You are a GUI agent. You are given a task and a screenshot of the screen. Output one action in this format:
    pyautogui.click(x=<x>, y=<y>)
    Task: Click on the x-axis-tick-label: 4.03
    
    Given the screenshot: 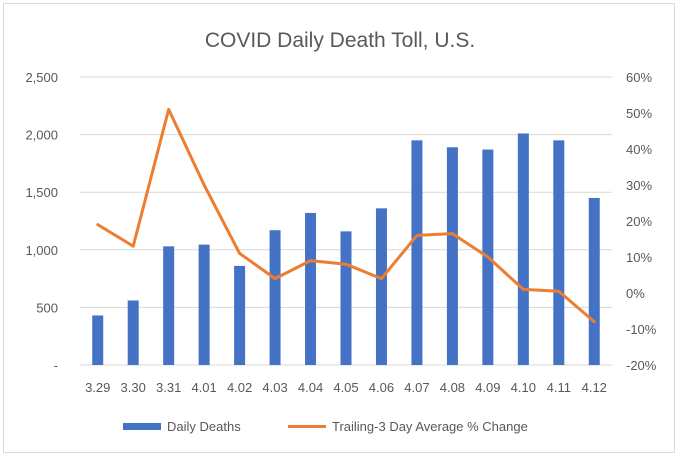 What is the action you would take?
    pyautogui.click(x=274, y=387)
    